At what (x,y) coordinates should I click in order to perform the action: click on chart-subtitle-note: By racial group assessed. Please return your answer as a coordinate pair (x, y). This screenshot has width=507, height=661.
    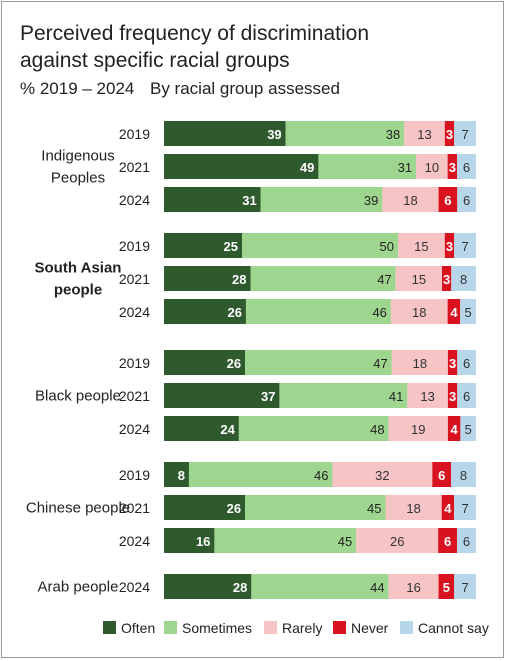
    Looking at the image, I should click on (245, 88).